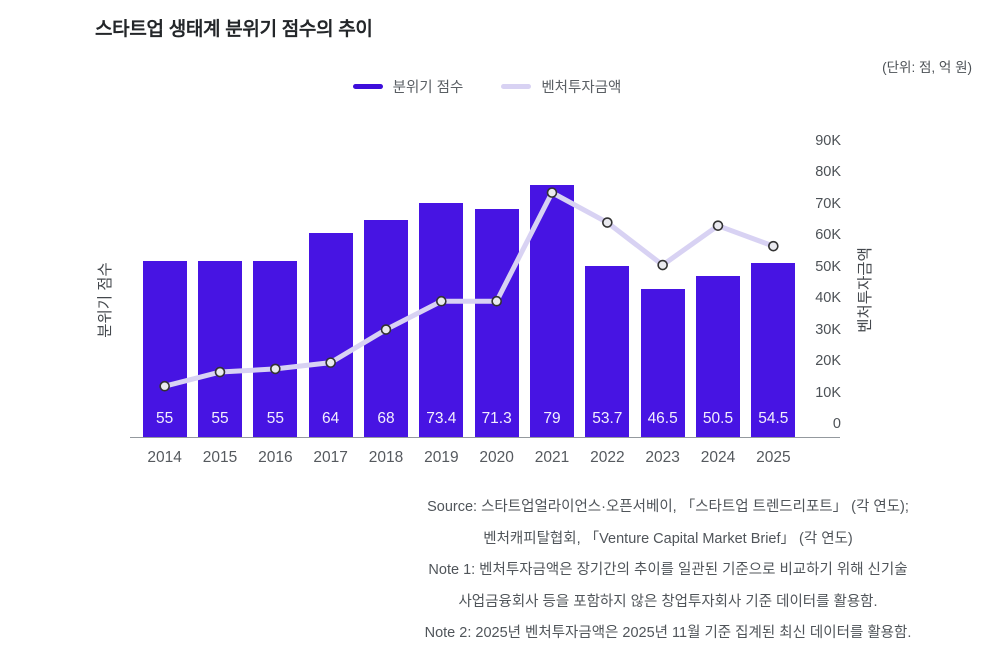 The height and width of the screenshot is (655, 1000). What do you see at coordinates (441, 457) in the screenshot?
I see `x-tick-2019: 2019` at bounding box center [441, 457].